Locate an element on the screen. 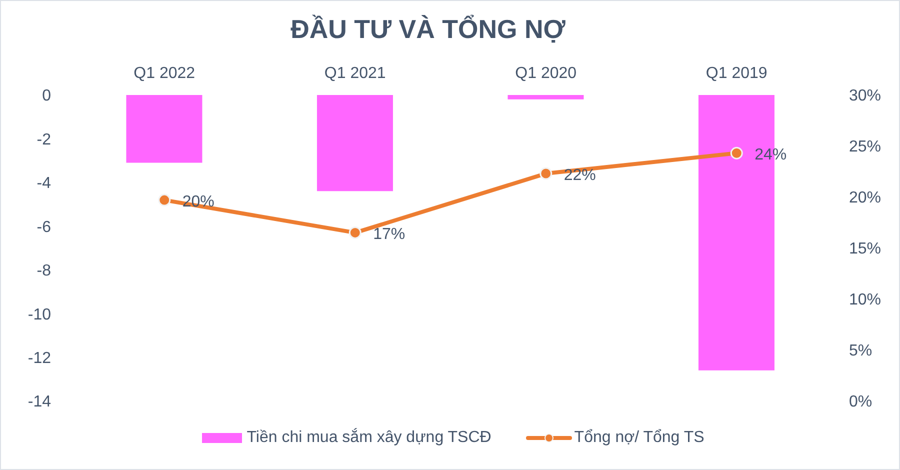 The height and width of the screenshot is (470, 900). y2-tick-label: 25% is located at coordinates (865, 147).